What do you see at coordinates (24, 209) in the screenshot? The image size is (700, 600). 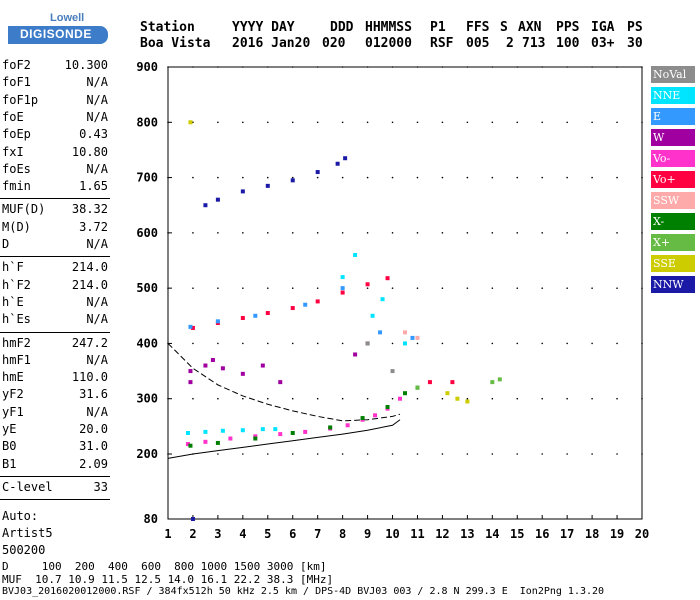 I see `param-name: MUF(D)` at bounding box center [24, 209].